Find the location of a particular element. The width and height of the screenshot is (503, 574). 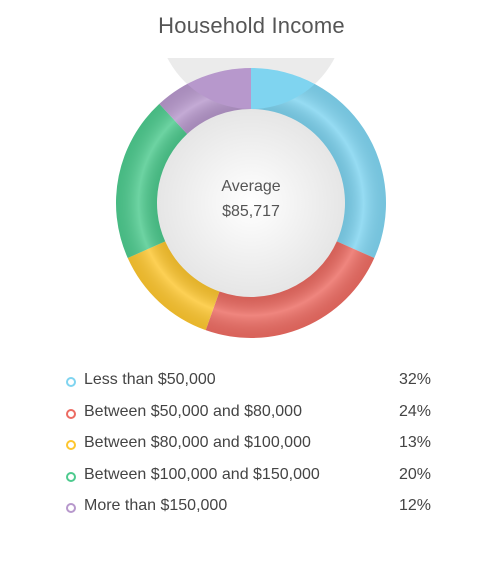

legend-value: 12% is located at coordinates (414, 505).